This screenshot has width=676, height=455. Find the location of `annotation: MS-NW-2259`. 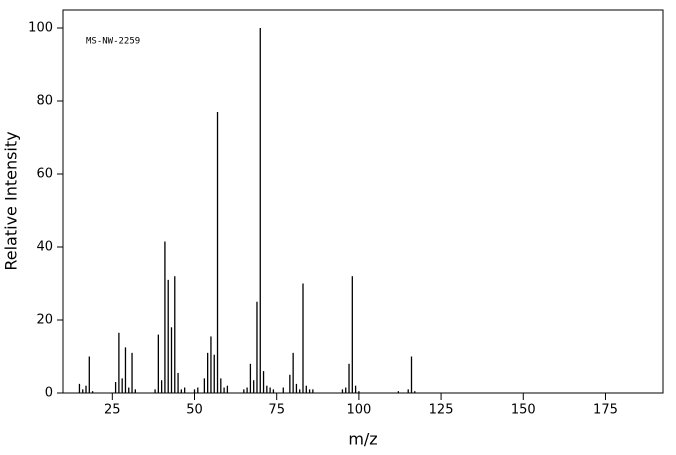

annotation: MS-NW-2259 is located at coordinates (113, 42).